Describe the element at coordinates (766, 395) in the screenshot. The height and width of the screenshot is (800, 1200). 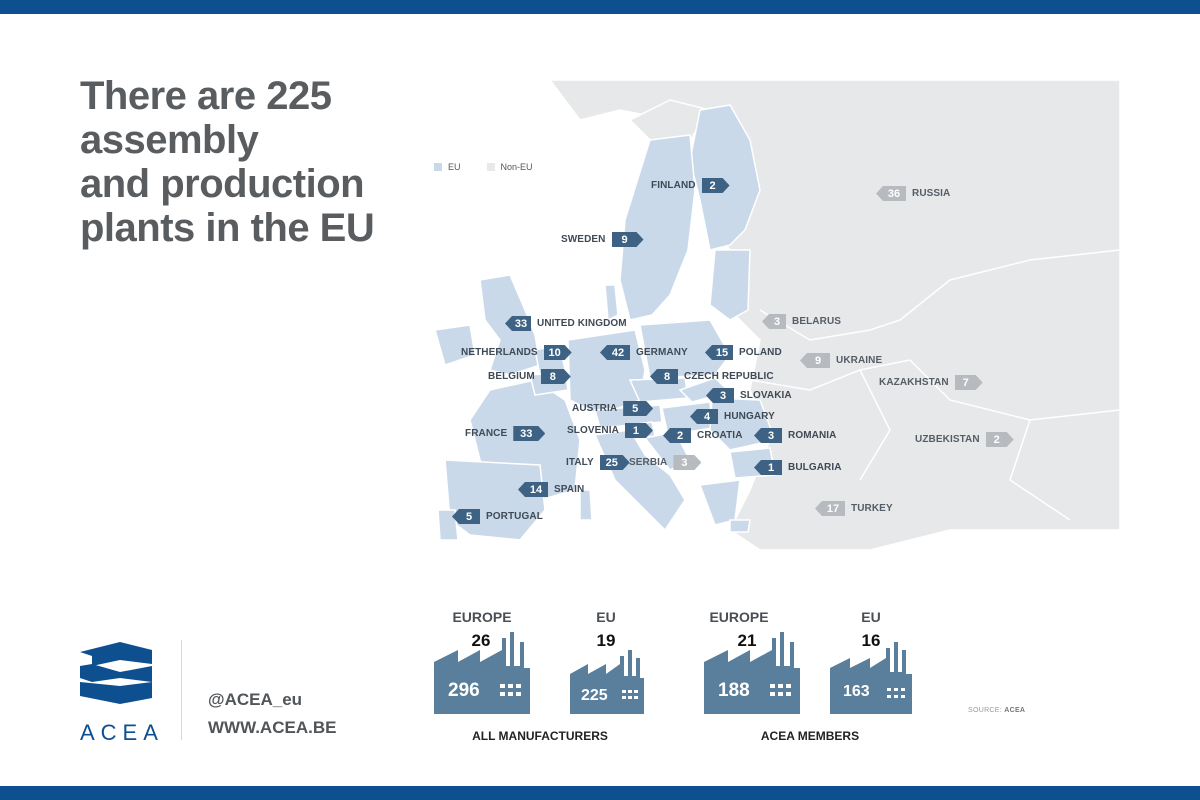
I see `country-name: SLOVAKIA` at that location.